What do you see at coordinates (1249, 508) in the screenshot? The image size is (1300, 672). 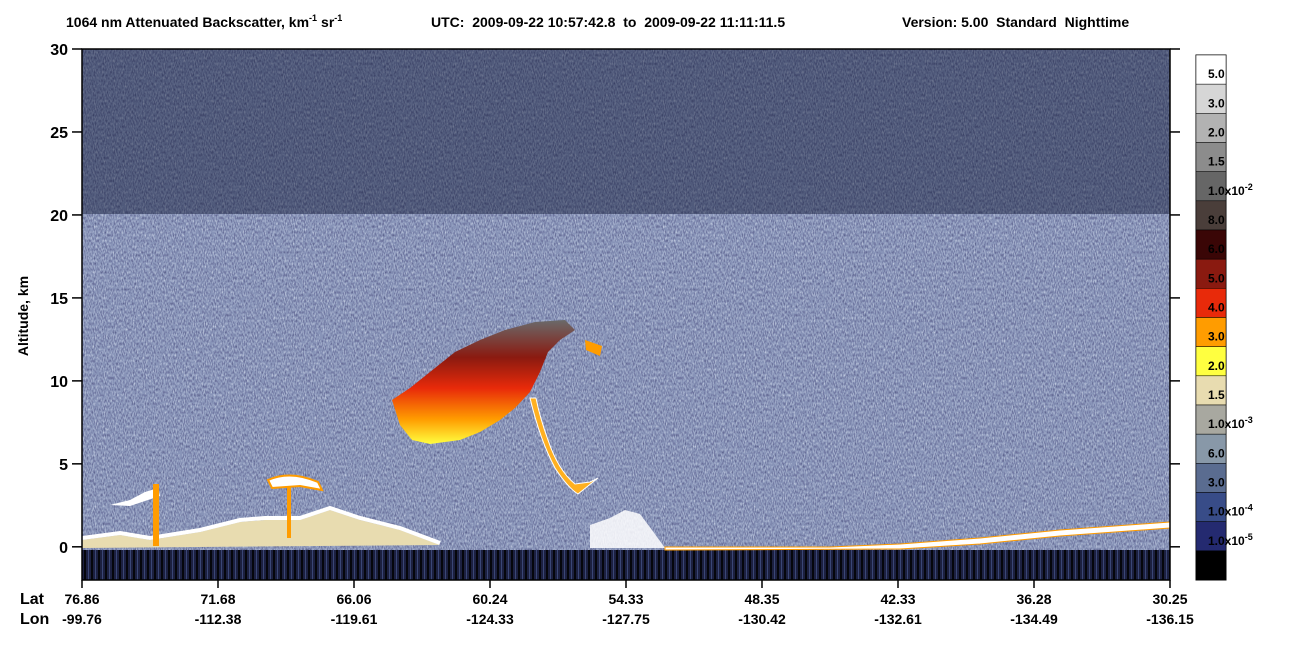 I see `colorbar-label-exp: -4` at bounding box center [1249, 508].